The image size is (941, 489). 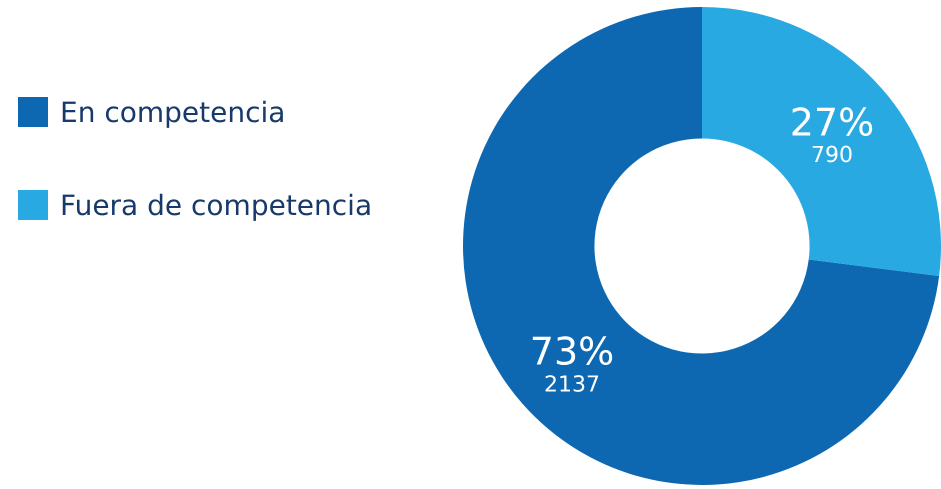 I want to click on legend-label: Fuera de competencia, so click(x=216, y=205).